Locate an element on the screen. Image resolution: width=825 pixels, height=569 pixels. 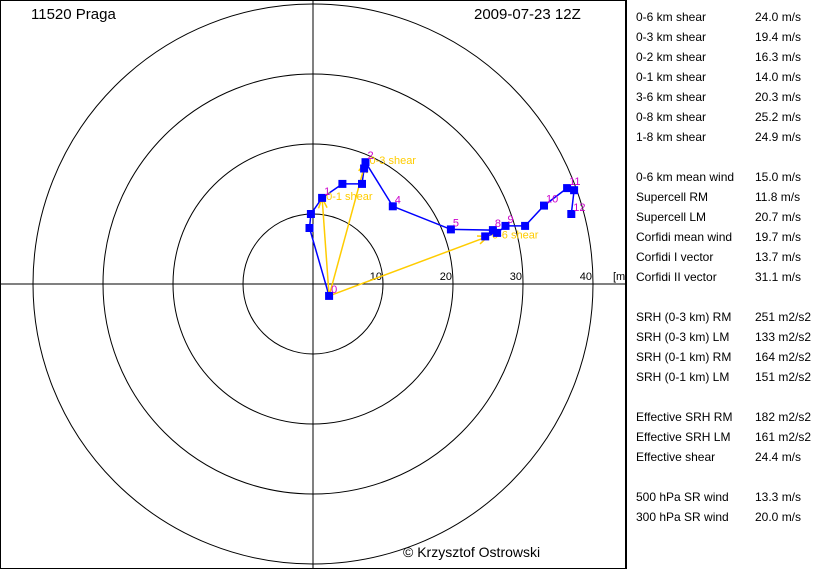
param-label: 500 hPa SR wind is located at coordinates (682, 497).